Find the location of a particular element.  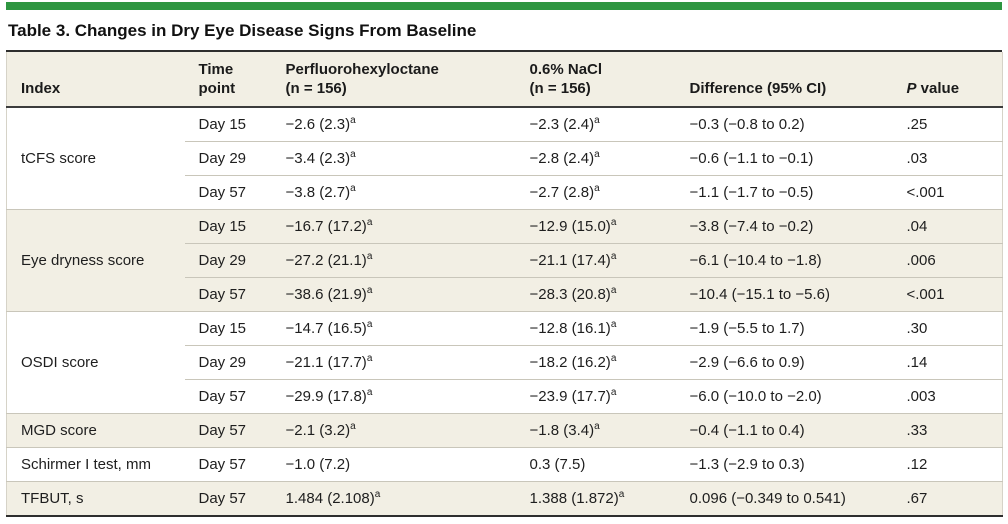

index-cell: TFBUT, s is located at coordinates (95, 498).